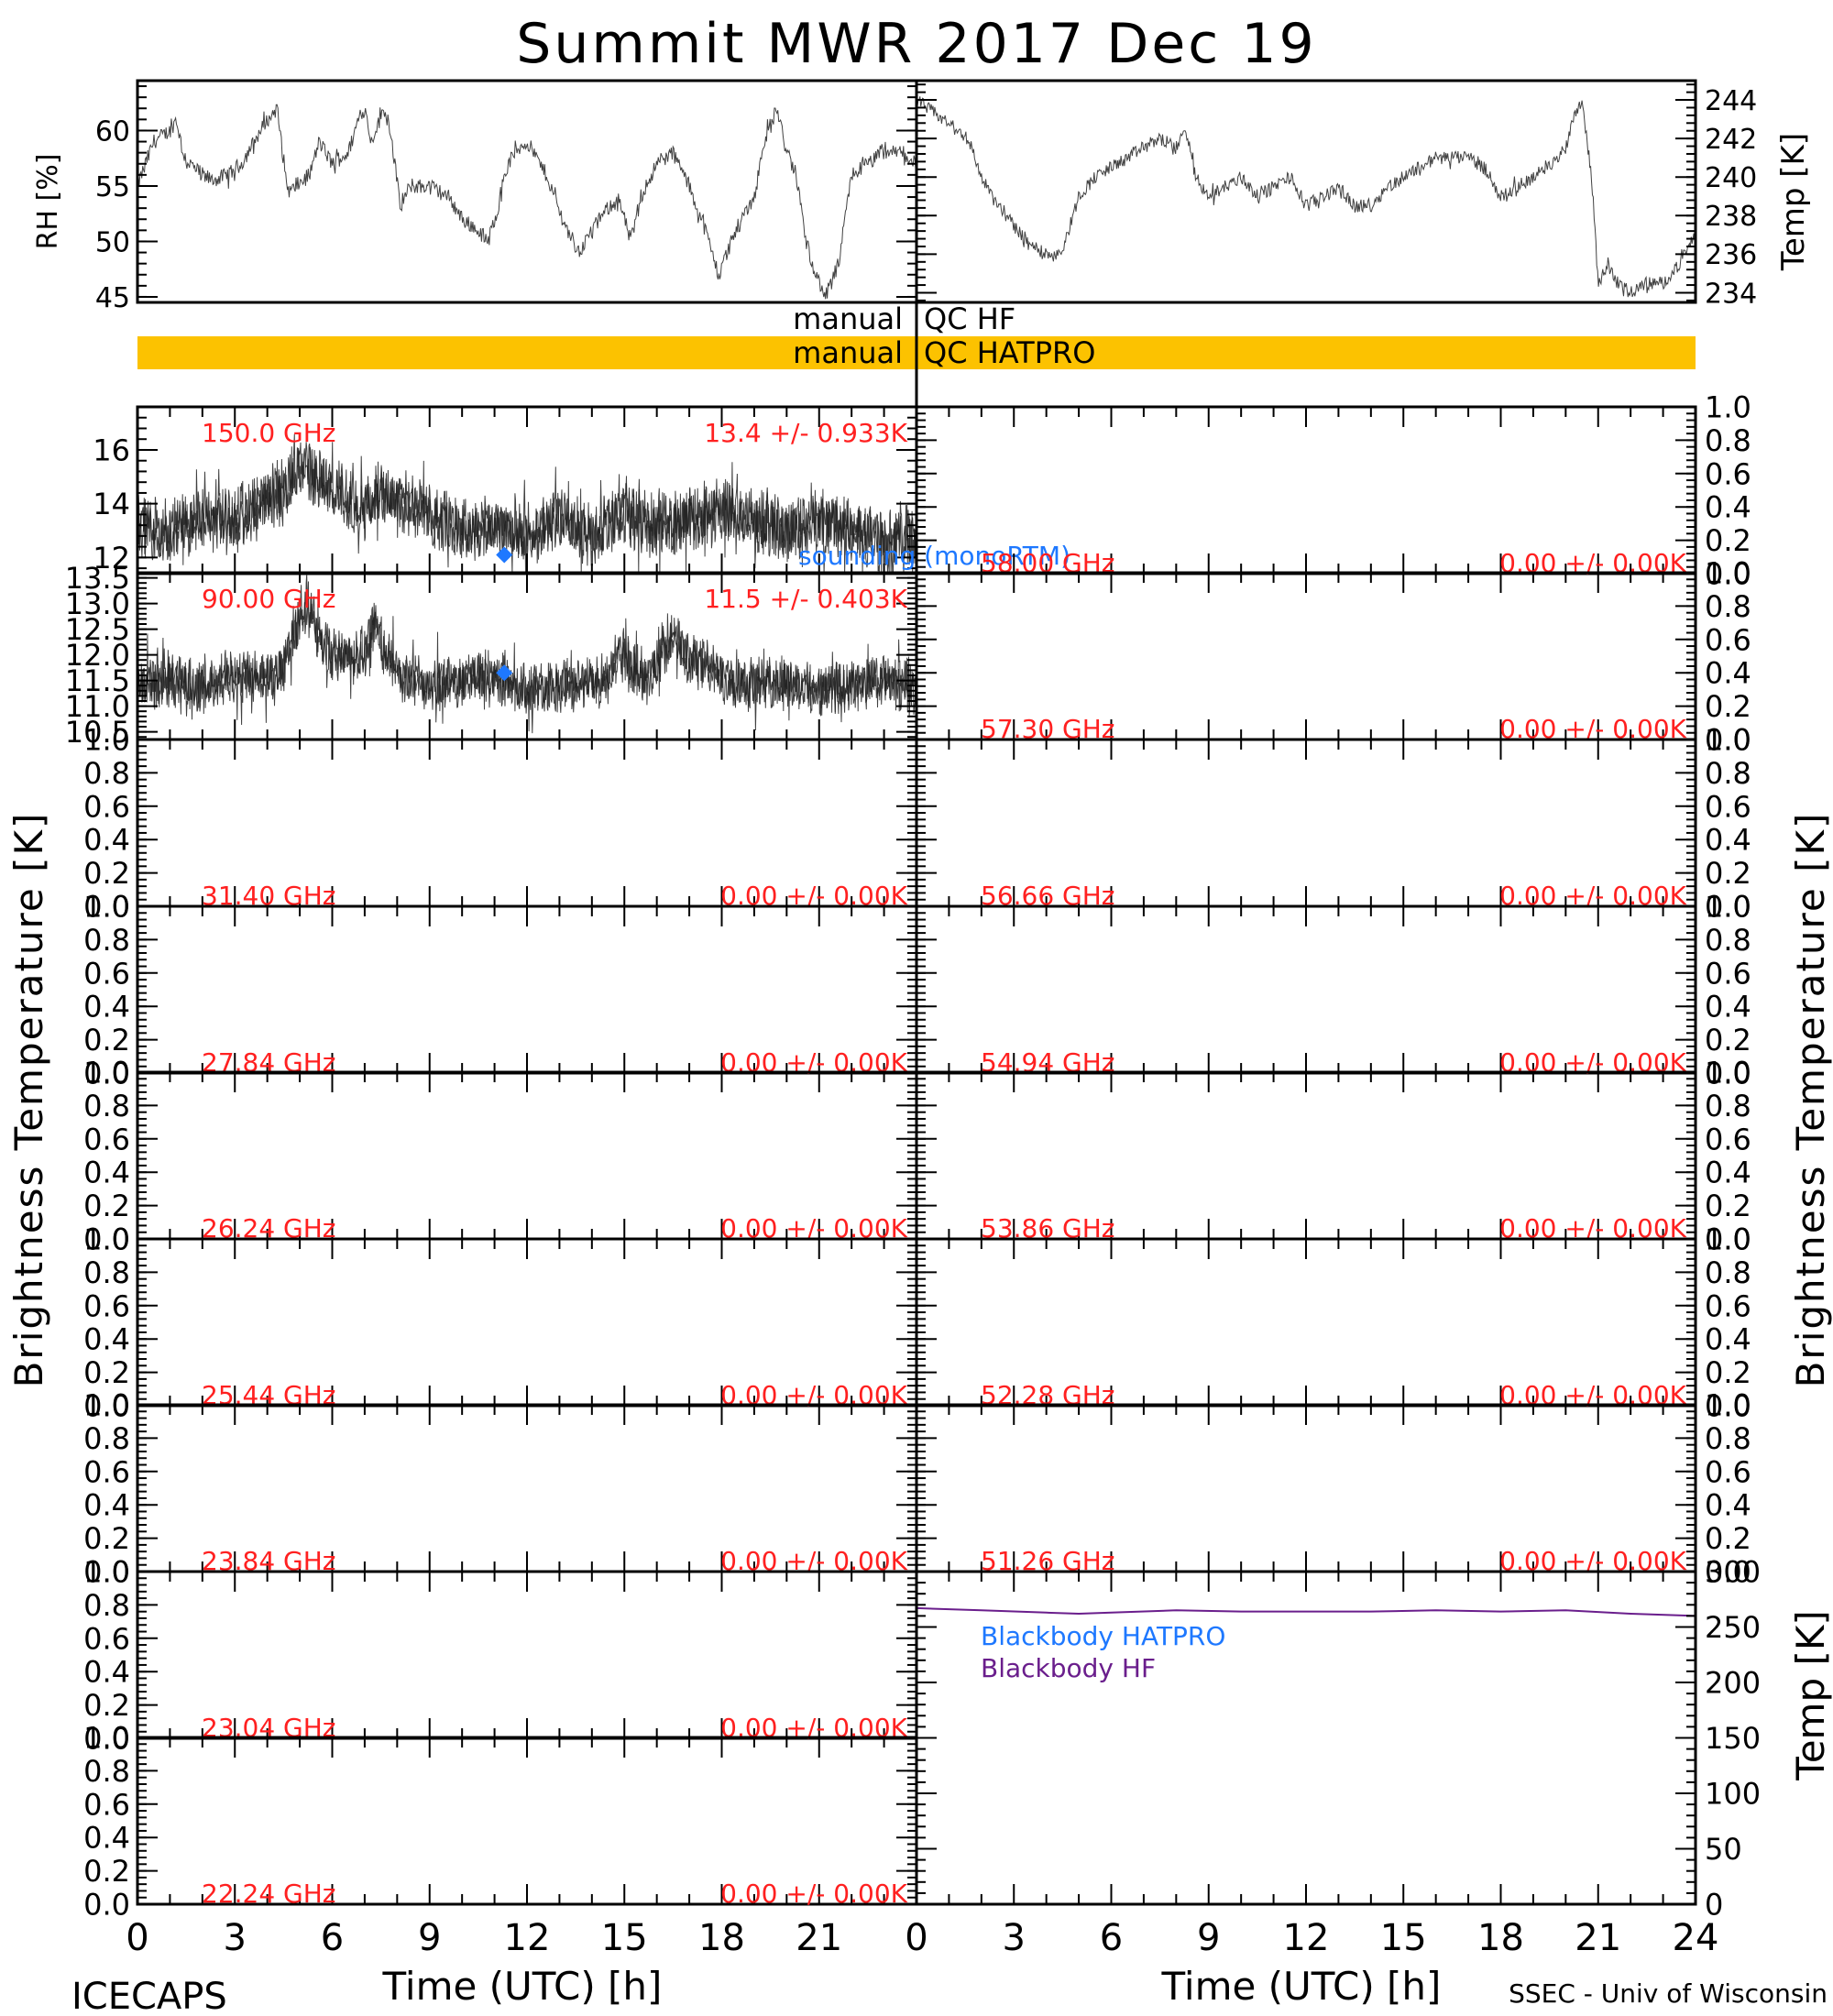 The width and height of the screenshot is (1833, 2016). Describe the element at coordinates (1728, 806) in the screenshot. I see `tb-56.66-ytick-label: 0.6` at that location.